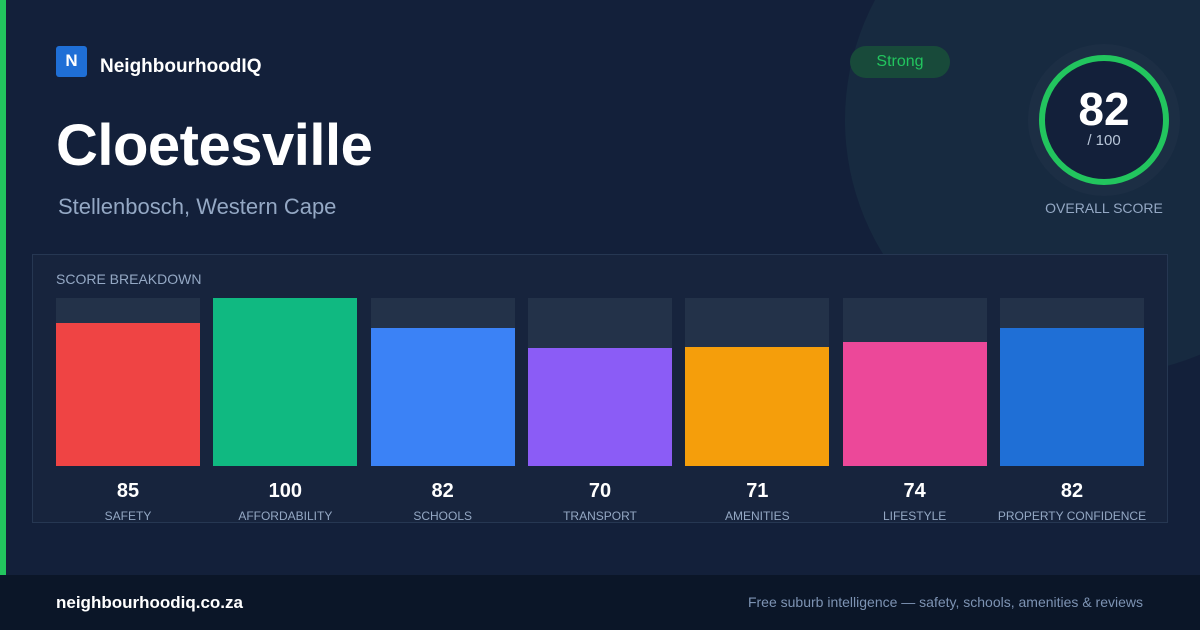 This screenshot has height=630, width=1200. I want to click on bar-value: 100, so click(285, 491).